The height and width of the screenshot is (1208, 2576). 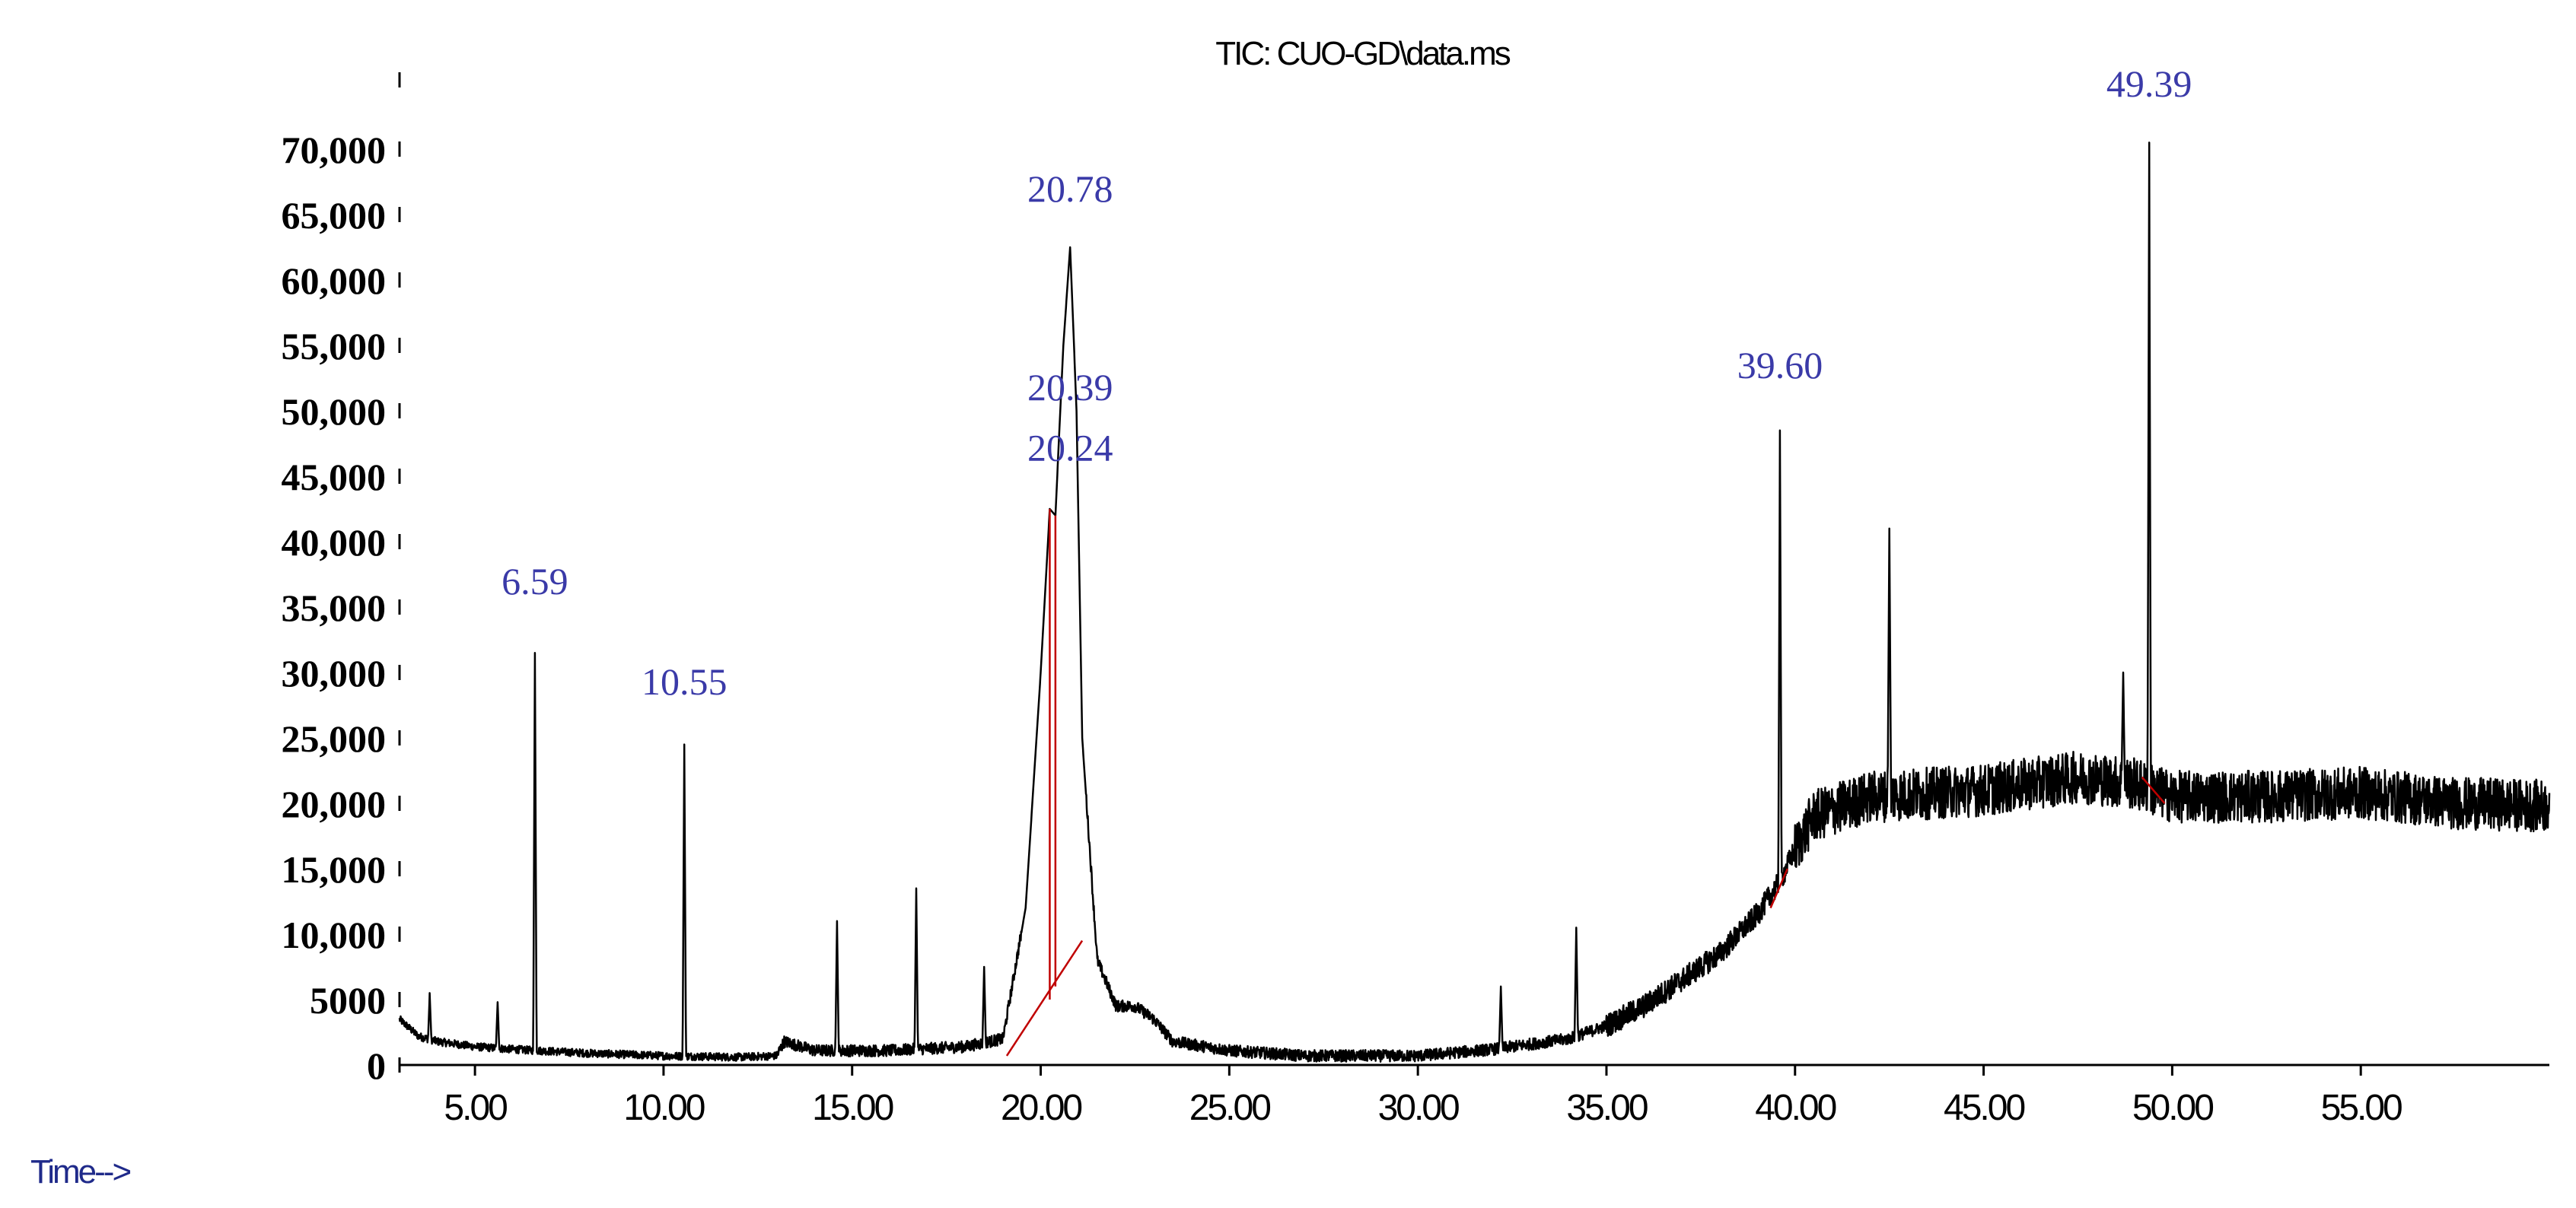 What do you see at coordinates (853, 1108) in the screenshot?
I see `x-tick-label: 15.00` at bounding box center [853, 1108].